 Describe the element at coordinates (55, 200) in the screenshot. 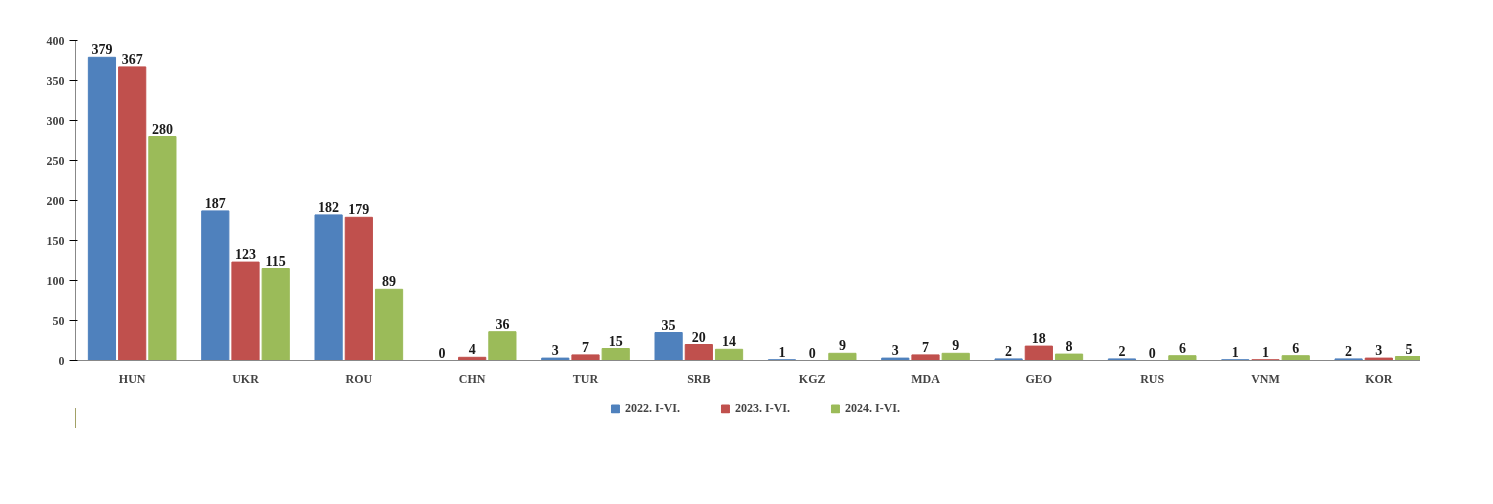

I see `y-tick-label: 200` at that location.